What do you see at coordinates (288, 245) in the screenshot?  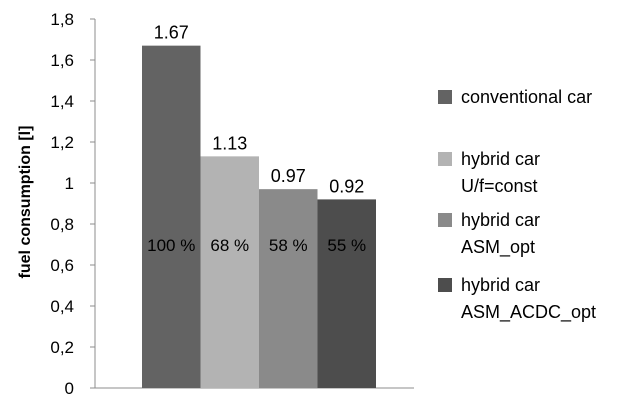 I see `percent-label: 58 %` at bounding box center [288, 245].